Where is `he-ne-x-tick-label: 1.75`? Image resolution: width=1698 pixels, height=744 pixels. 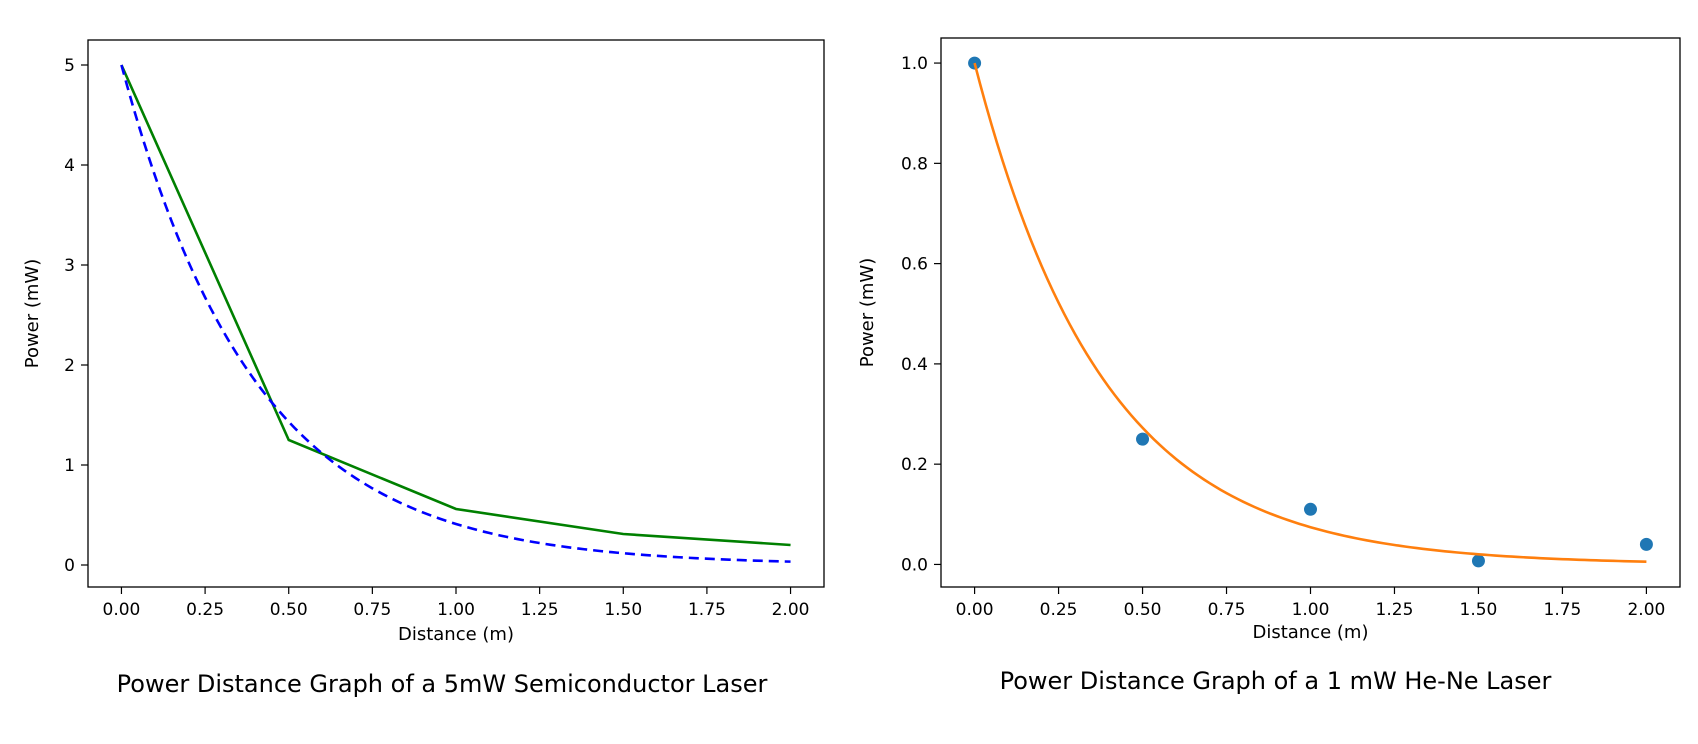 he-ne-x-tick-label: 1.75 is located at coordinates (1563, 610).